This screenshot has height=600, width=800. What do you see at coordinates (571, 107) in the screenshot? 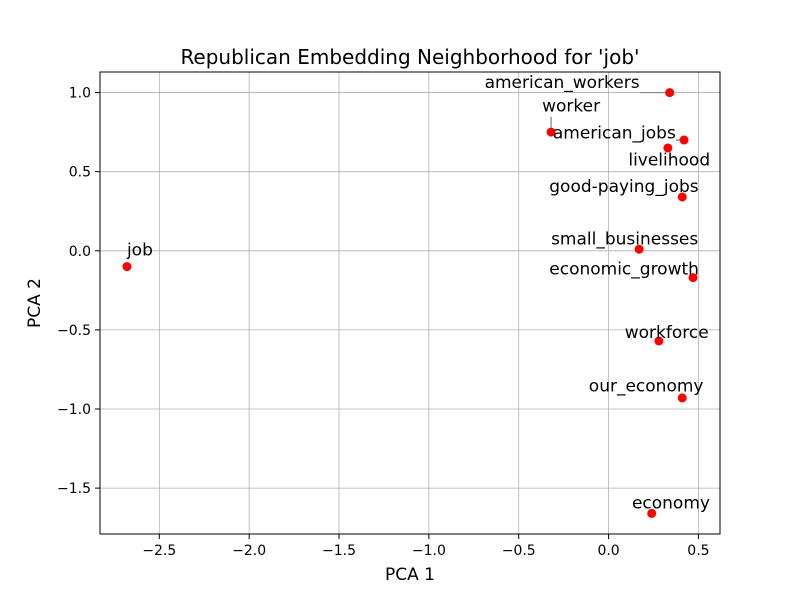
I see `point-label: worker` at bounding box center [571, 107].